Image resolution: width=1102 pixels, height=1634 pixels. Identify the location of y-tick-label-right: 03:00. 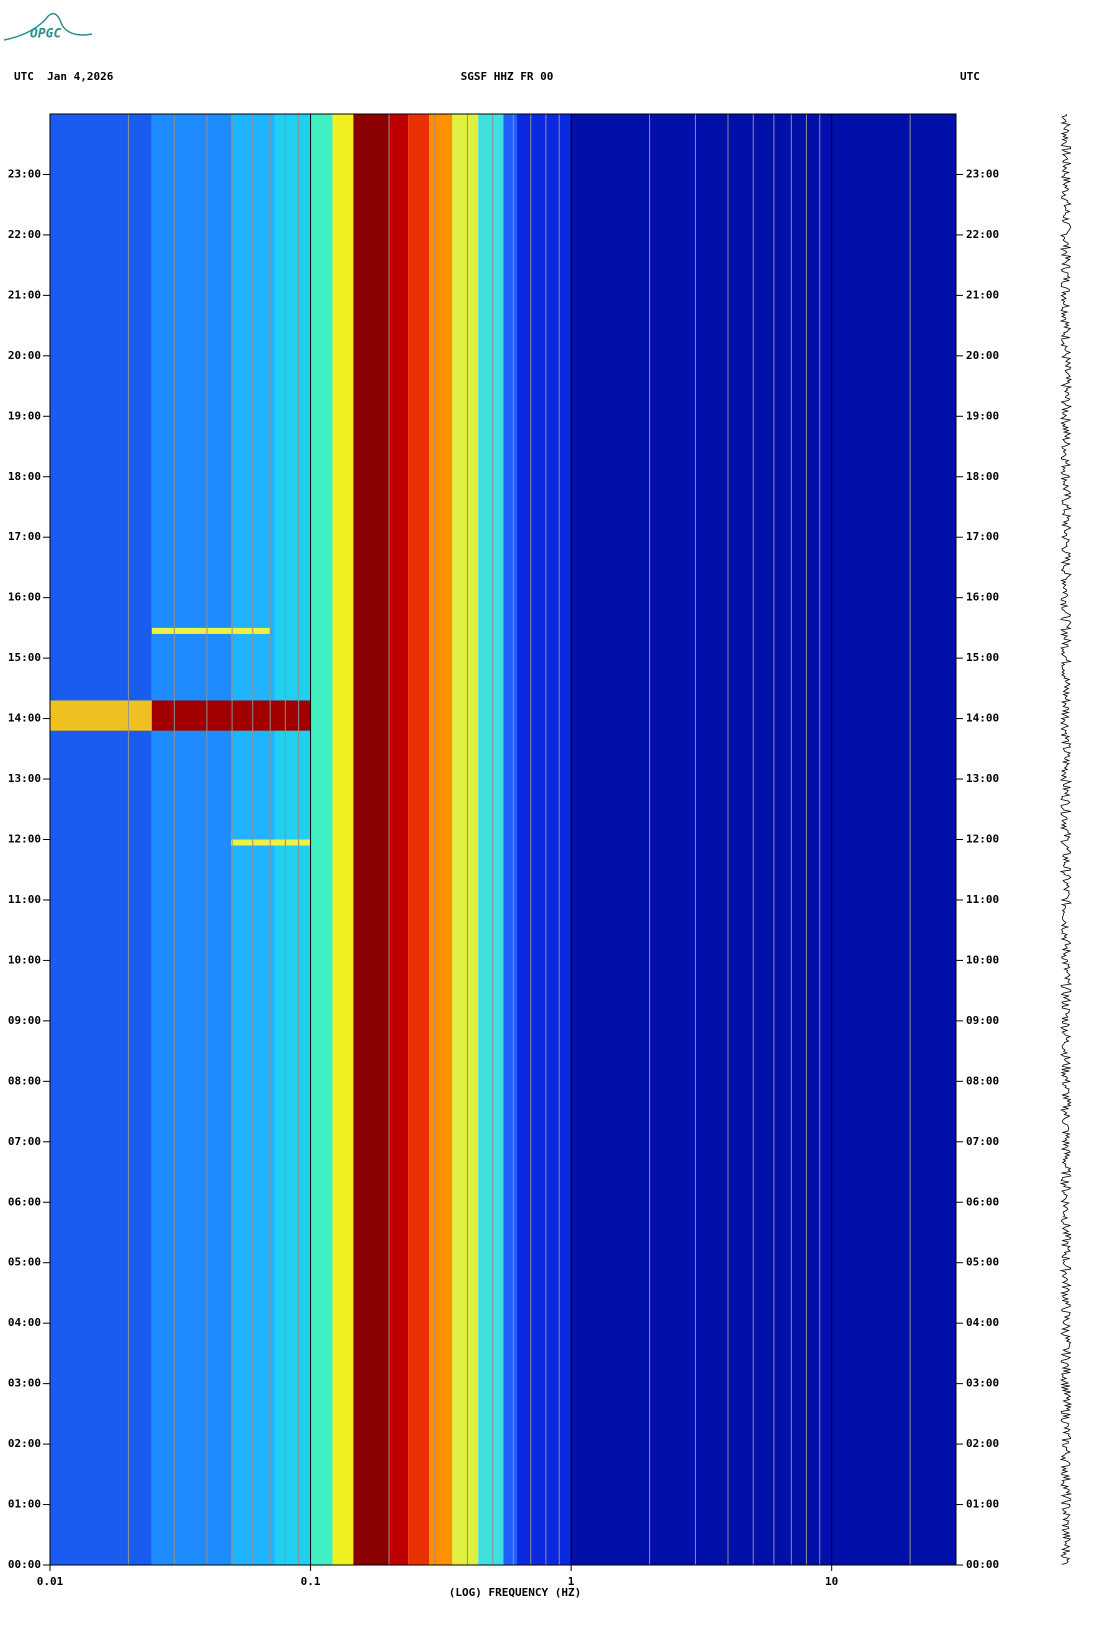
(982, 1383).